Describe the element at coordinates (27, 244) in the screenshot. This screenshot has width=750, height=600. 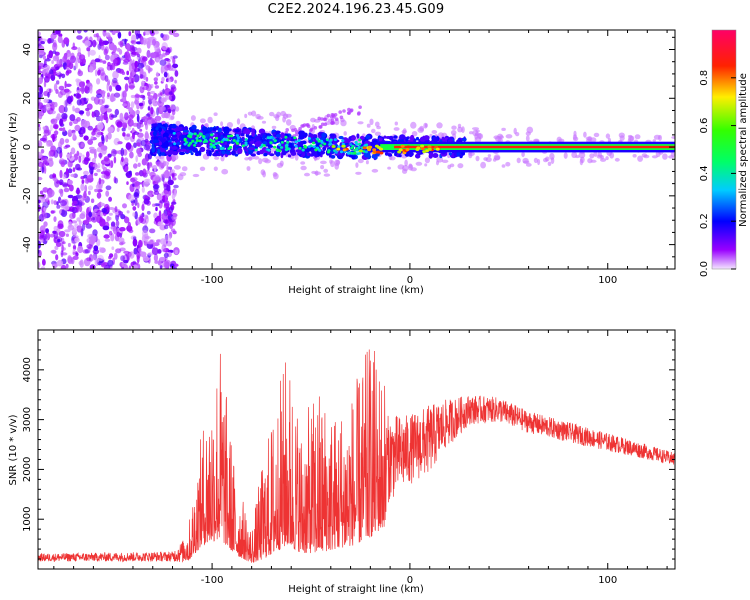
I see `y-tick-label: -40` at that location.